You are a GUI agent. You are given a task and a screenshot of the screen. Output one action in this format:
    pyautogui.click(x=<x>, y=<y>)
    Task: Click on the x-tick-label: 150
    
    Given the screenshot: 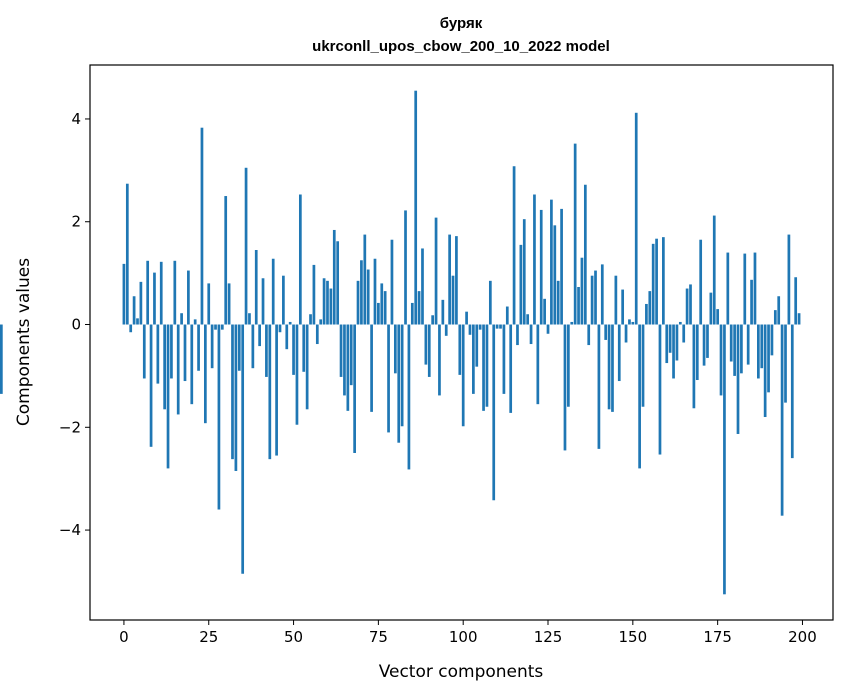 What is the action you would take?
    pyautogui.click(x=633, y=637)
    